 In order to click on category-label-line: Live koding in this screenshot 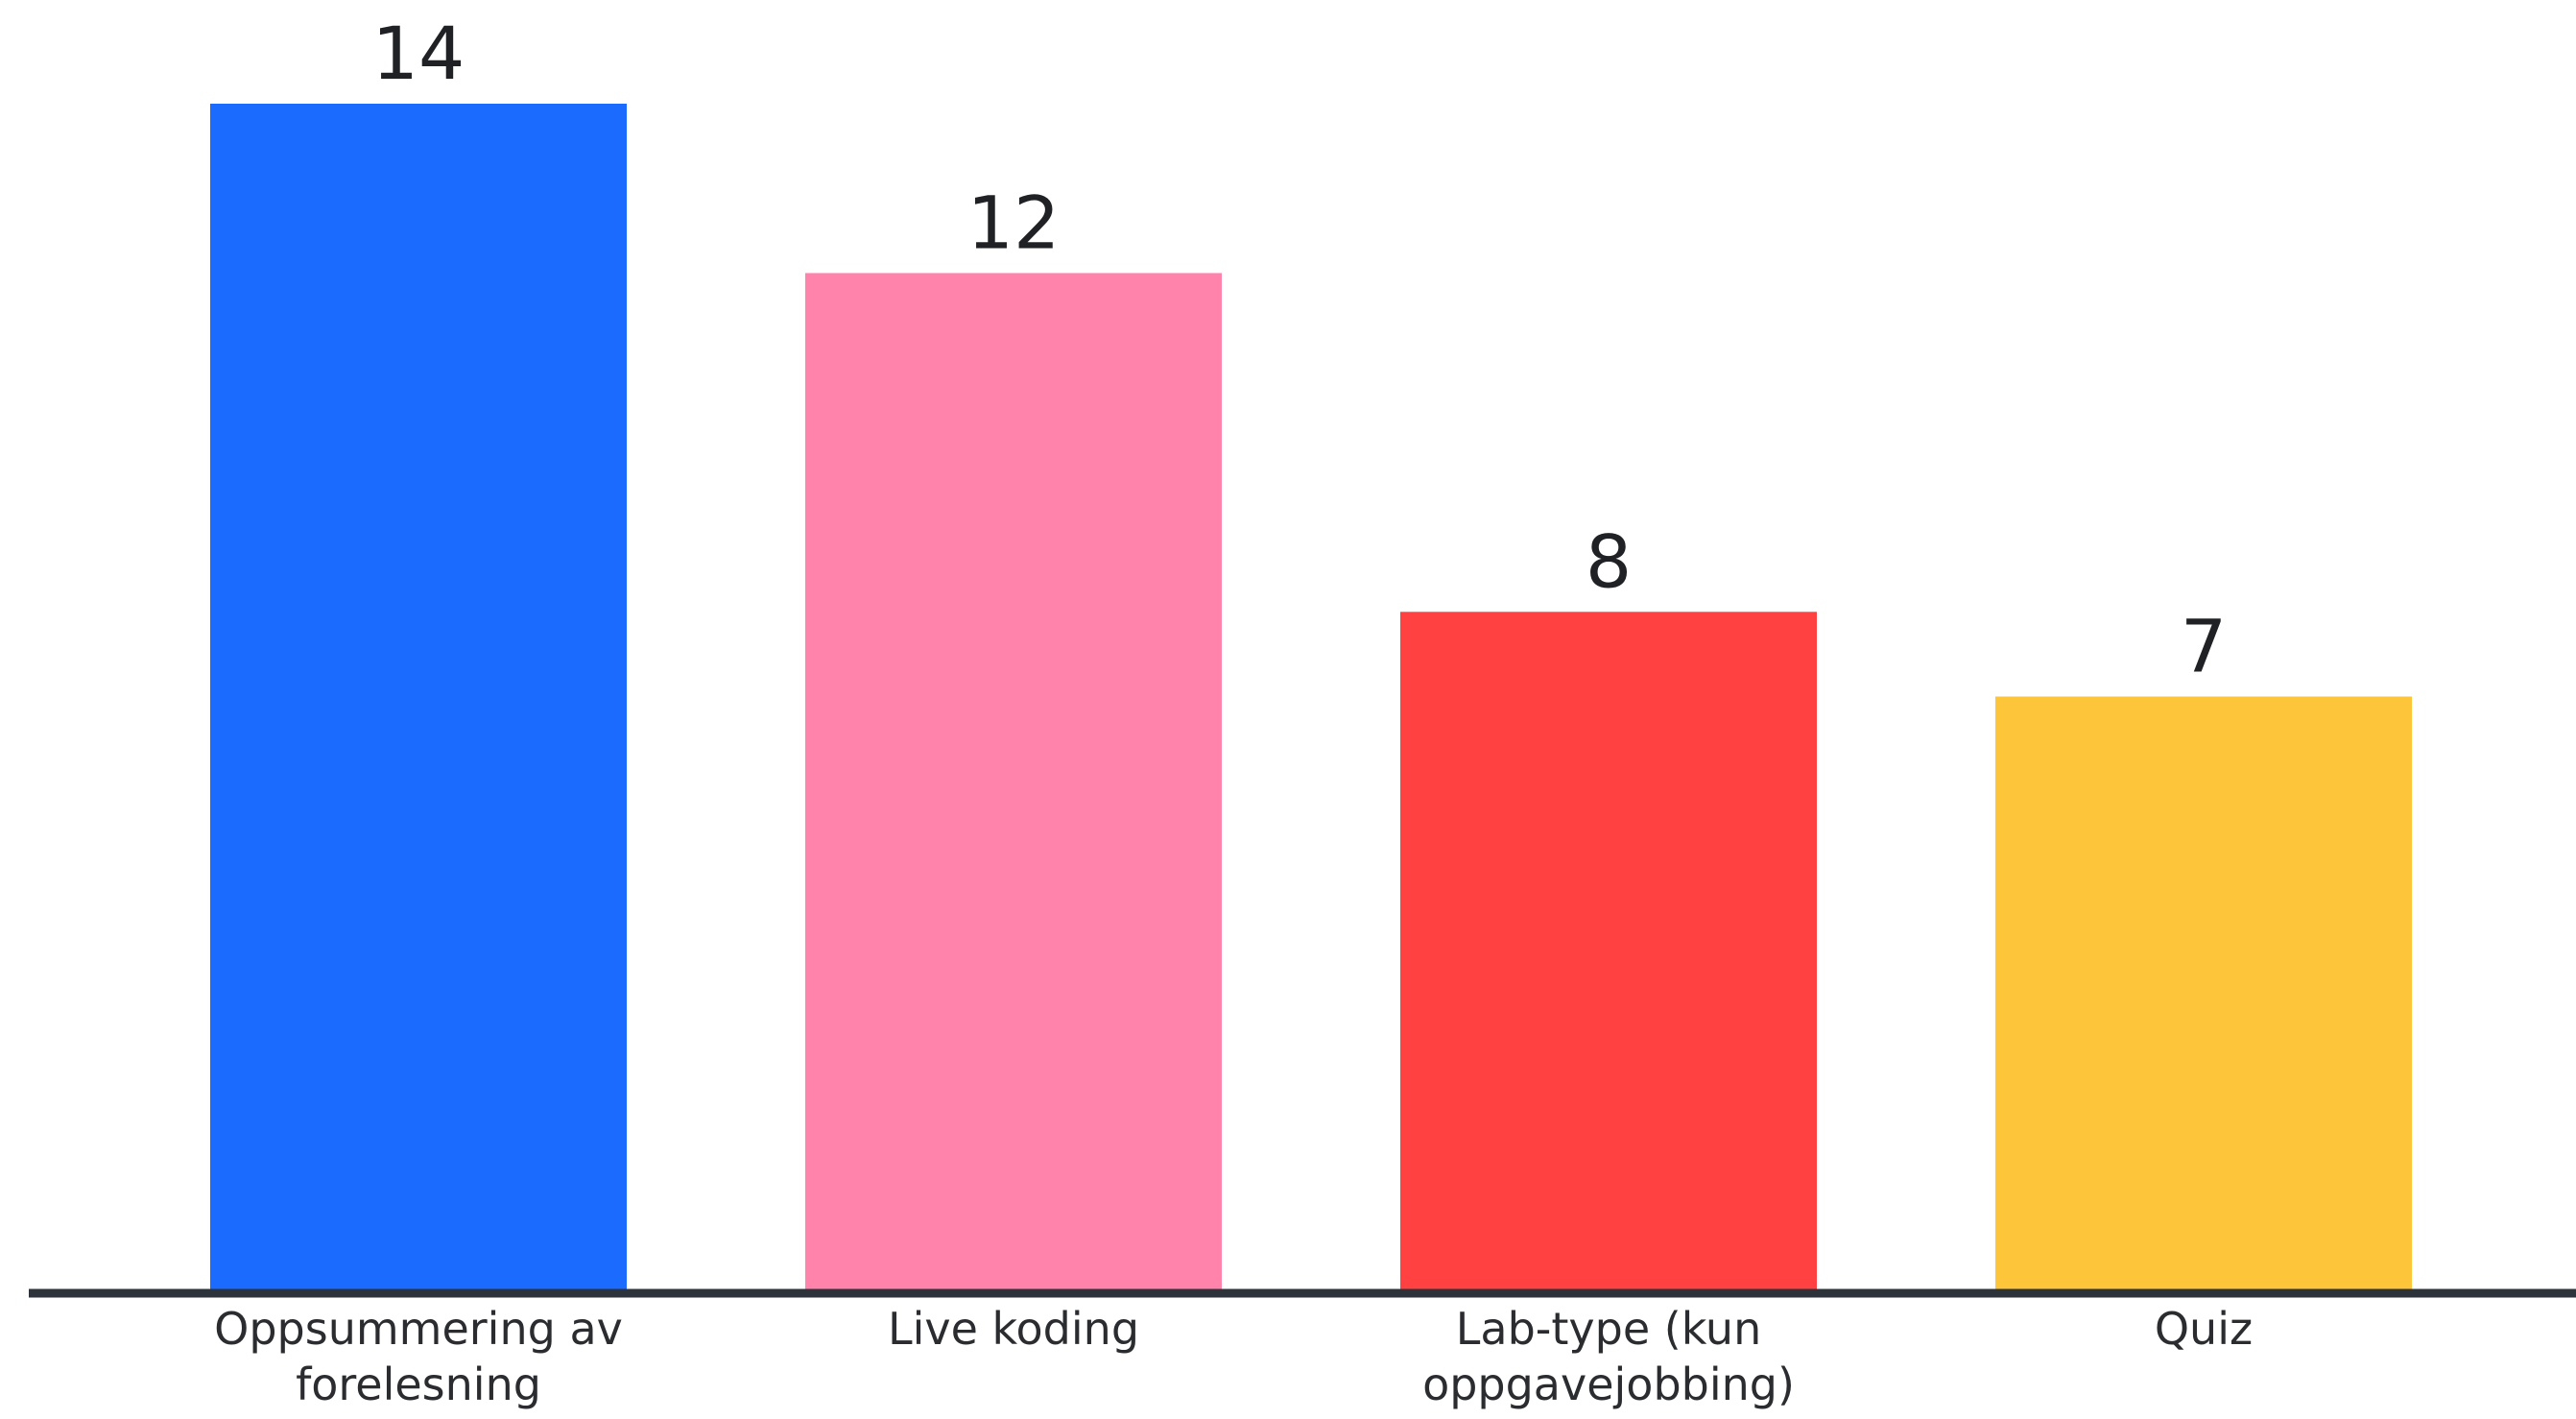, I will do `click(1014, 1329)`.